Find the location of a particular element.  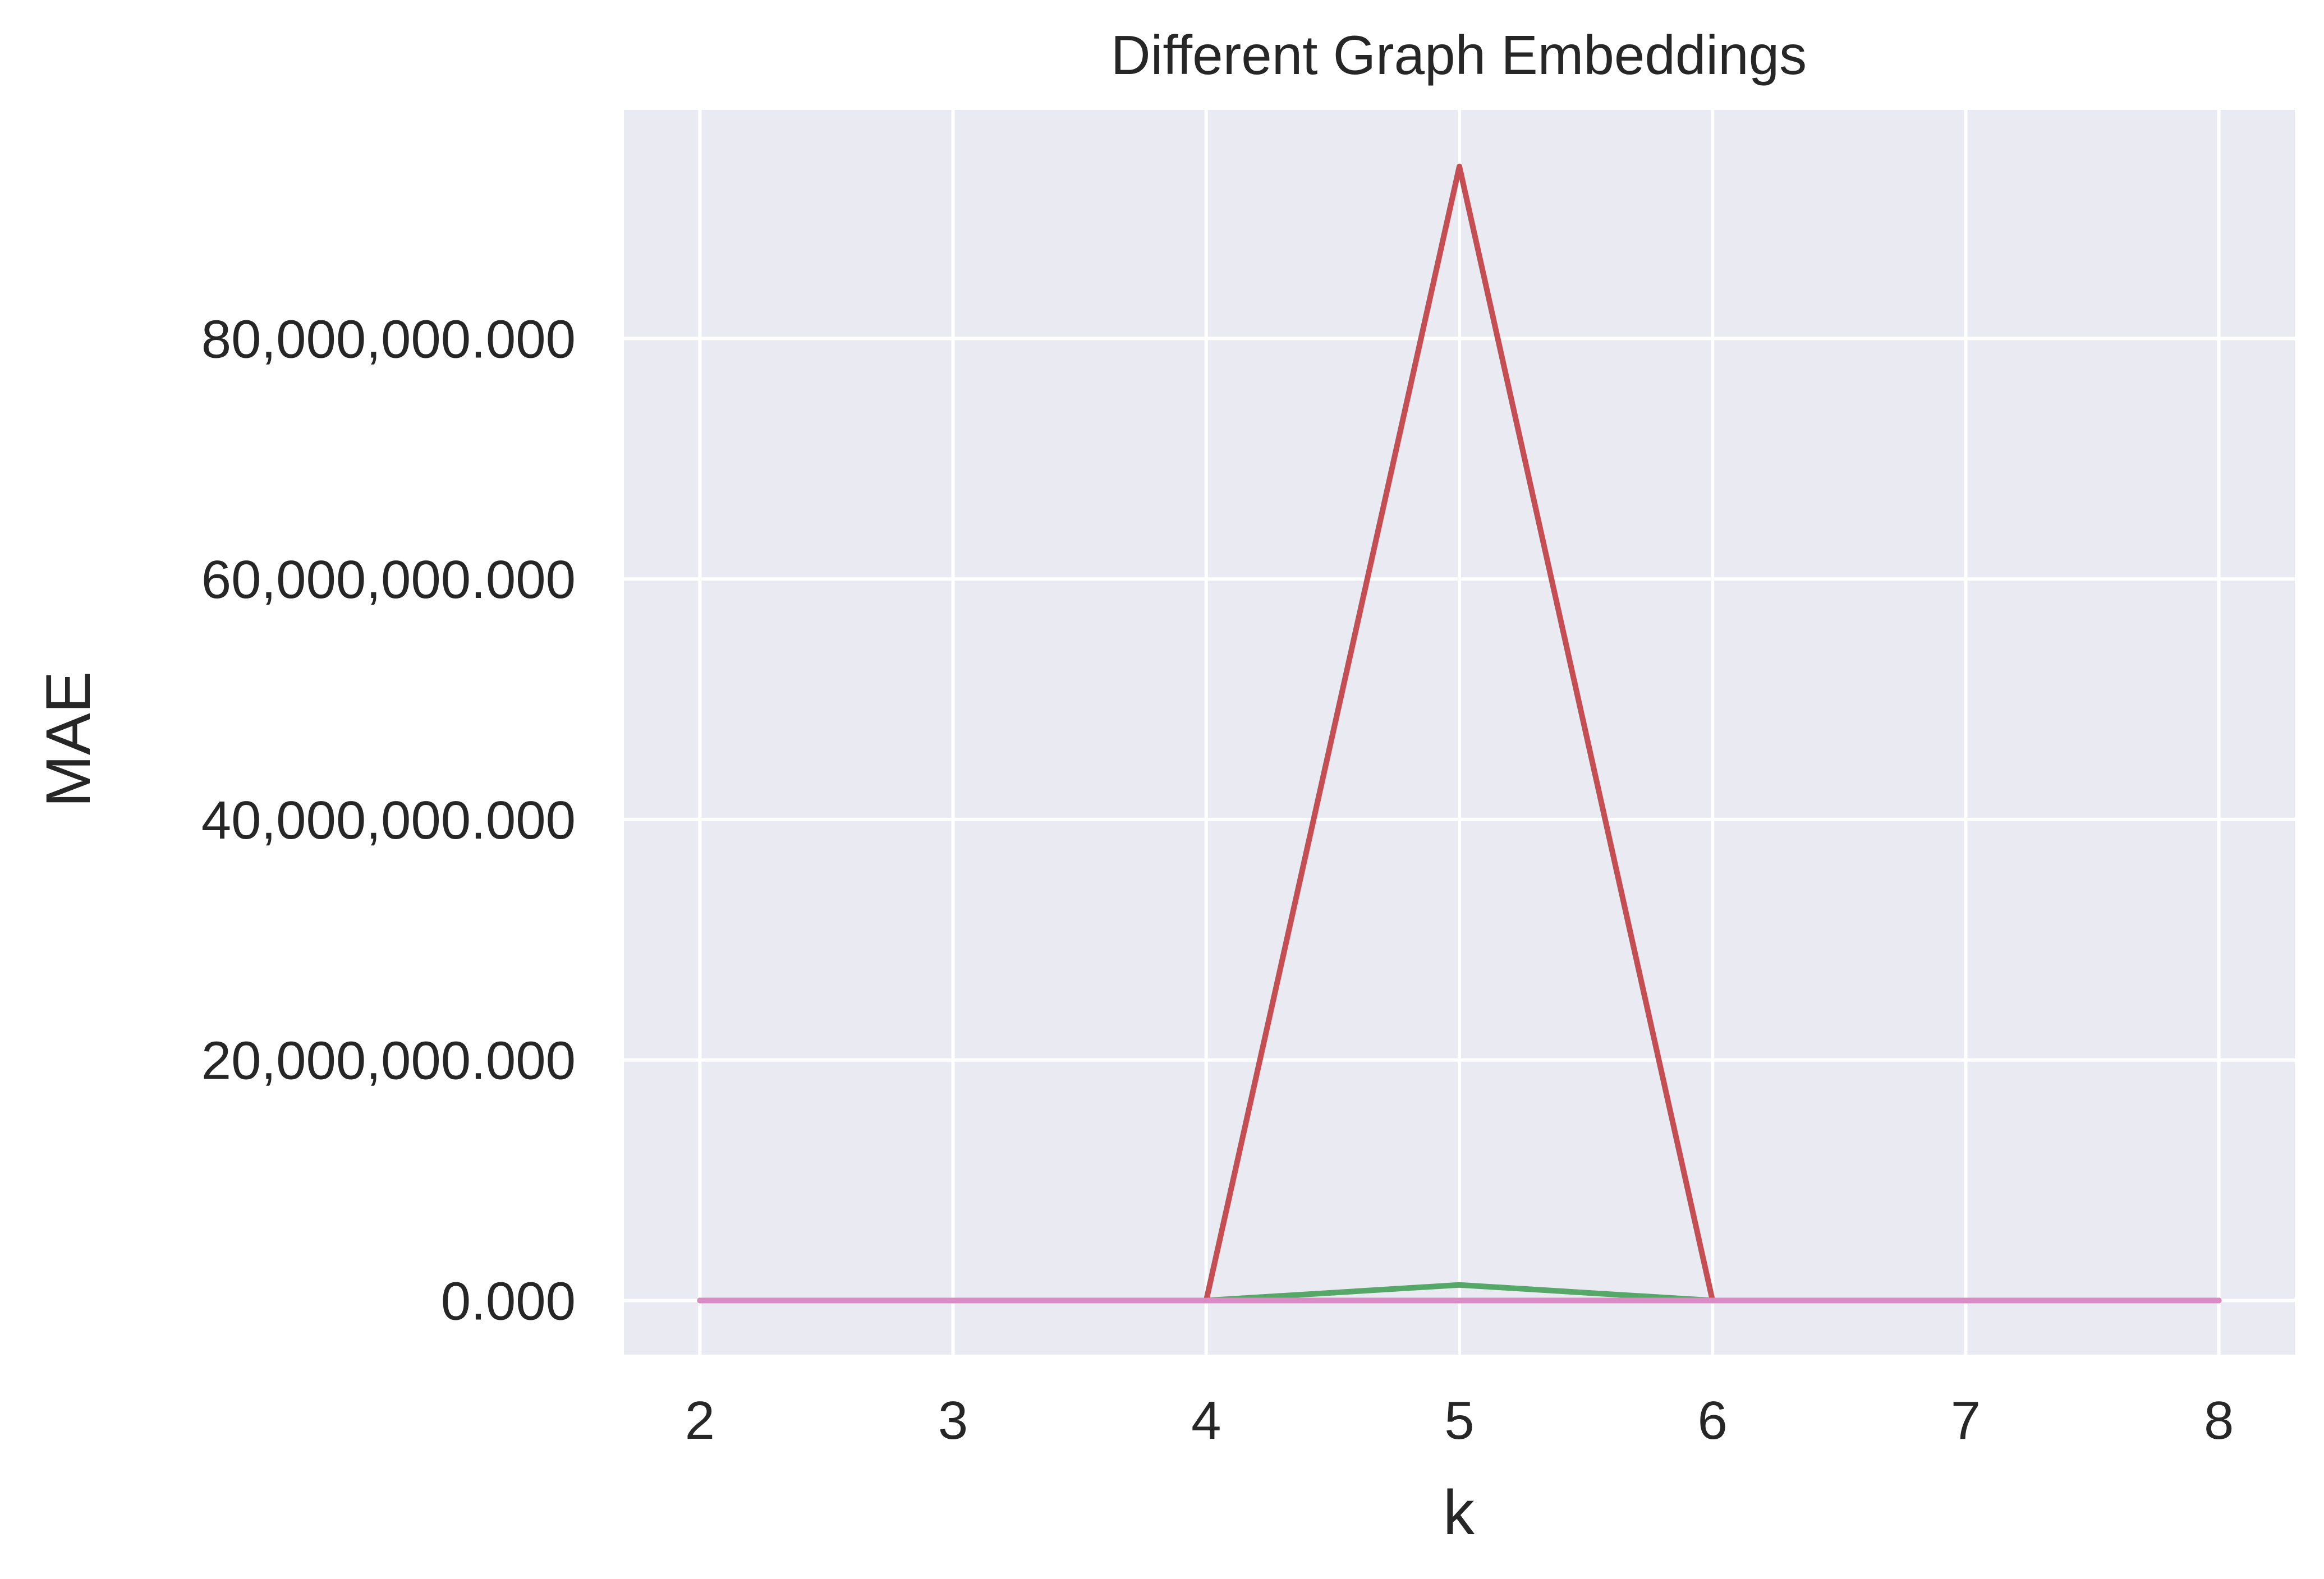

y-tick-label: 40,000,000.000 is located at coordinates (388, 820).